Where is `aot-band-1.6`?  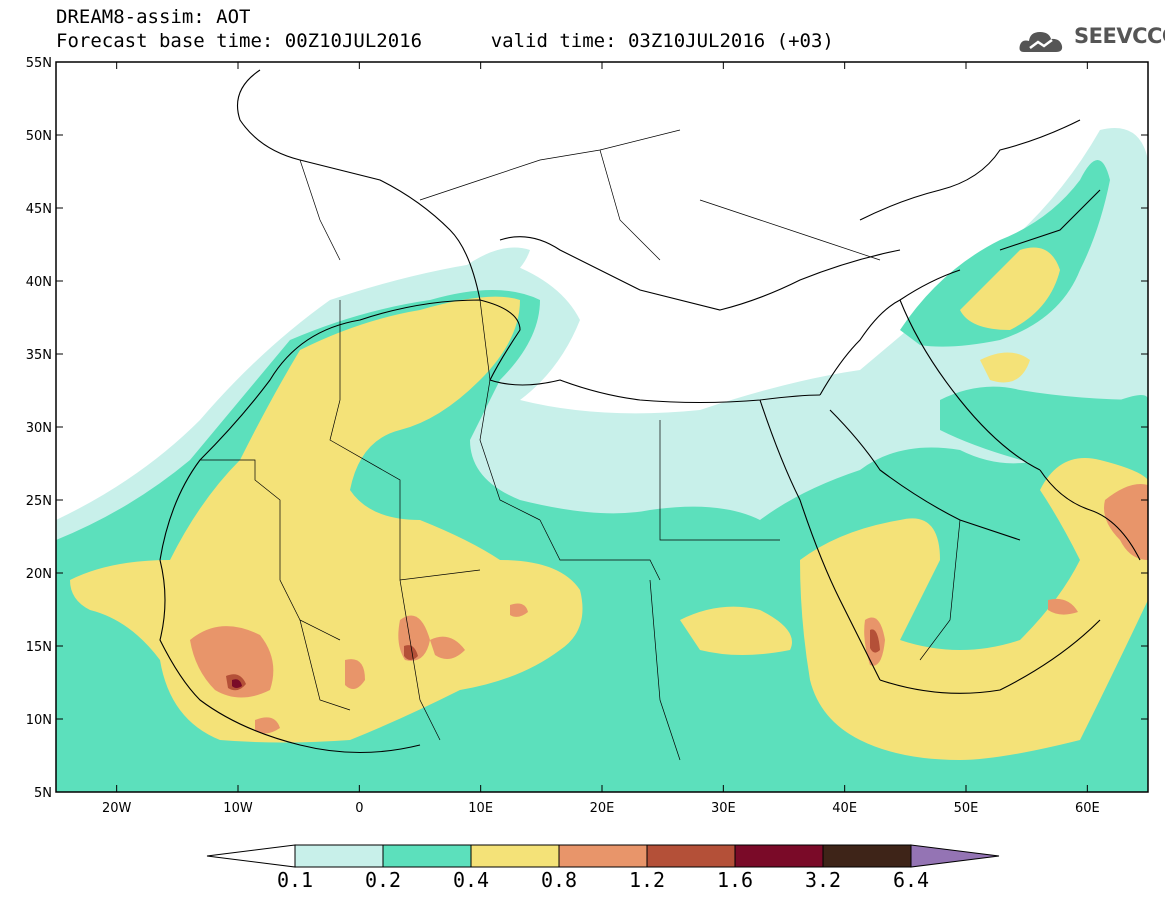 aot-band-1.6 is located at coordinates (237, 683).